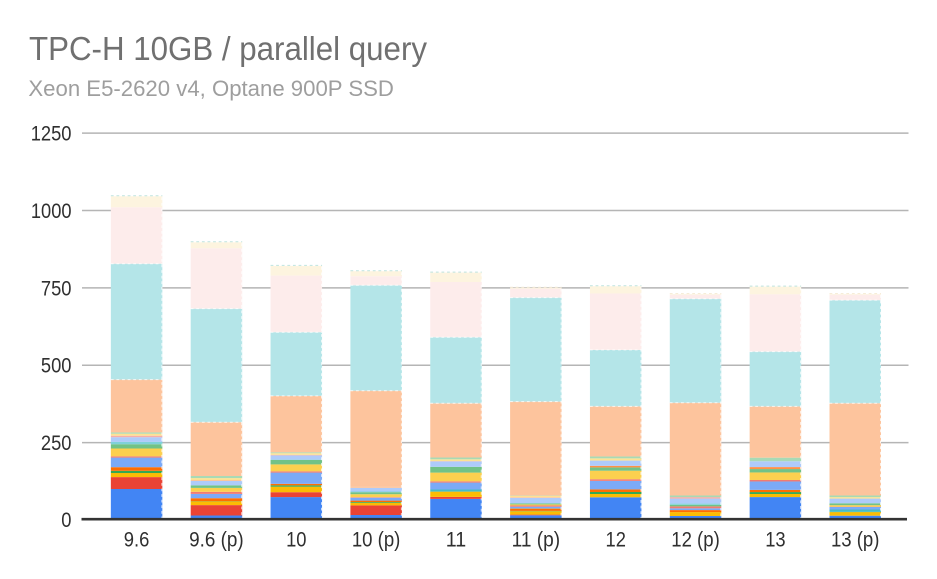 The height and width of the screenshot is (579, 937). What do you see at coordinates (56, 443) in the screenshot?
I see `svg-text: 250` at bounding box center [56, 443].